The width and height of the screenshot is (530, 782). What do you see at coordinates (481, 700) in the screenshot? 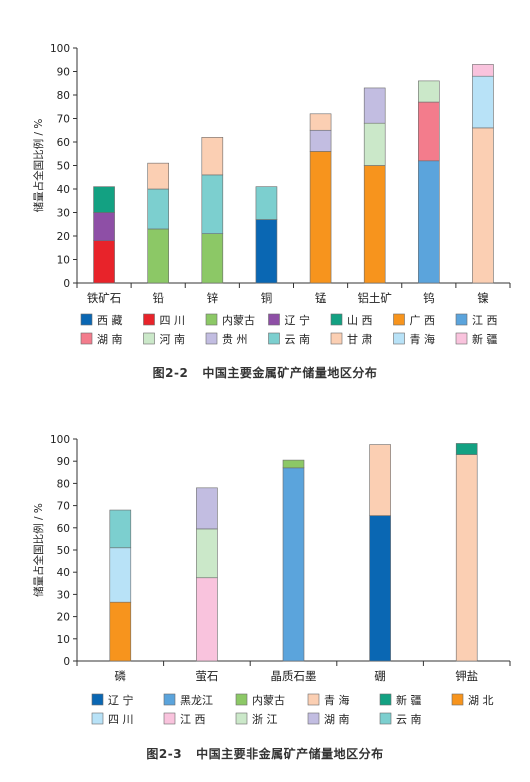
I see `legend-label: 湖 北` at bounding box center [481, 700].